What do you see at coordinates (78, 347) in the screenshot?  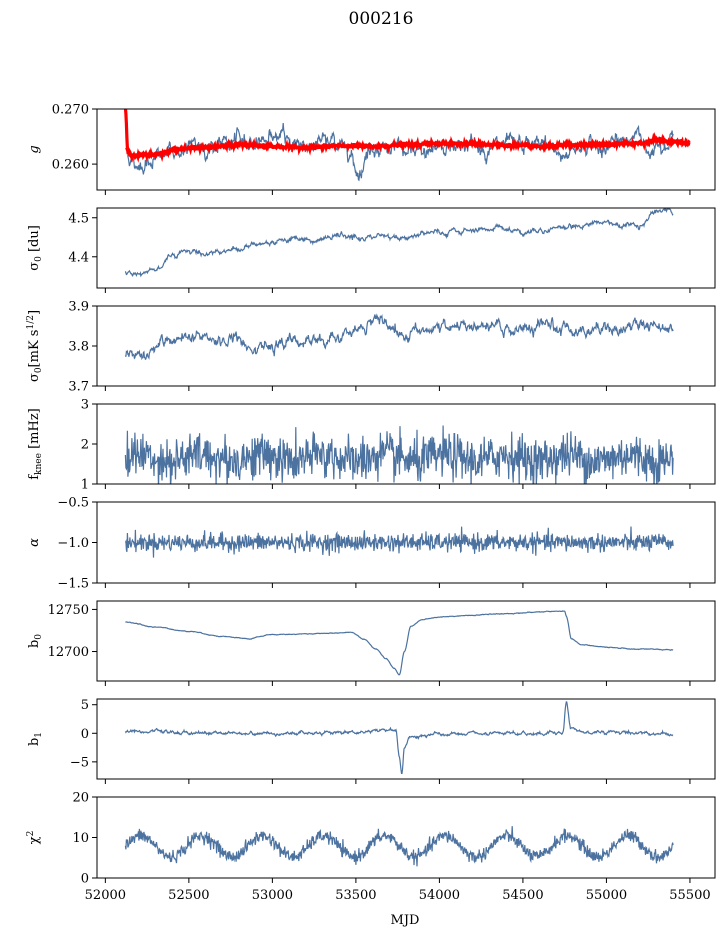 I see `y-tick-label-sigma0-mk: 3.8` at bounding box center [78, 347].